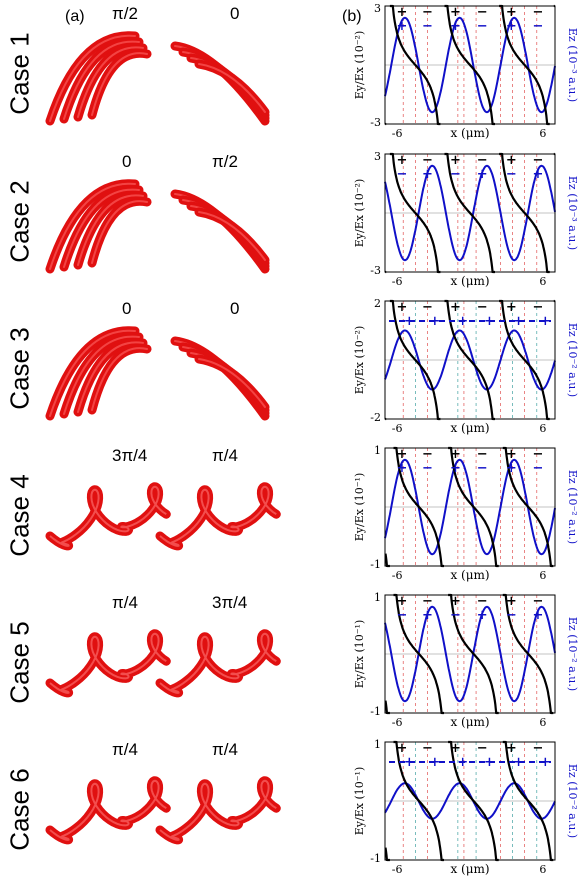  Describe the element at coordinates (19, 809) in the screenshot. I see `case-label: Case 6` at that location.